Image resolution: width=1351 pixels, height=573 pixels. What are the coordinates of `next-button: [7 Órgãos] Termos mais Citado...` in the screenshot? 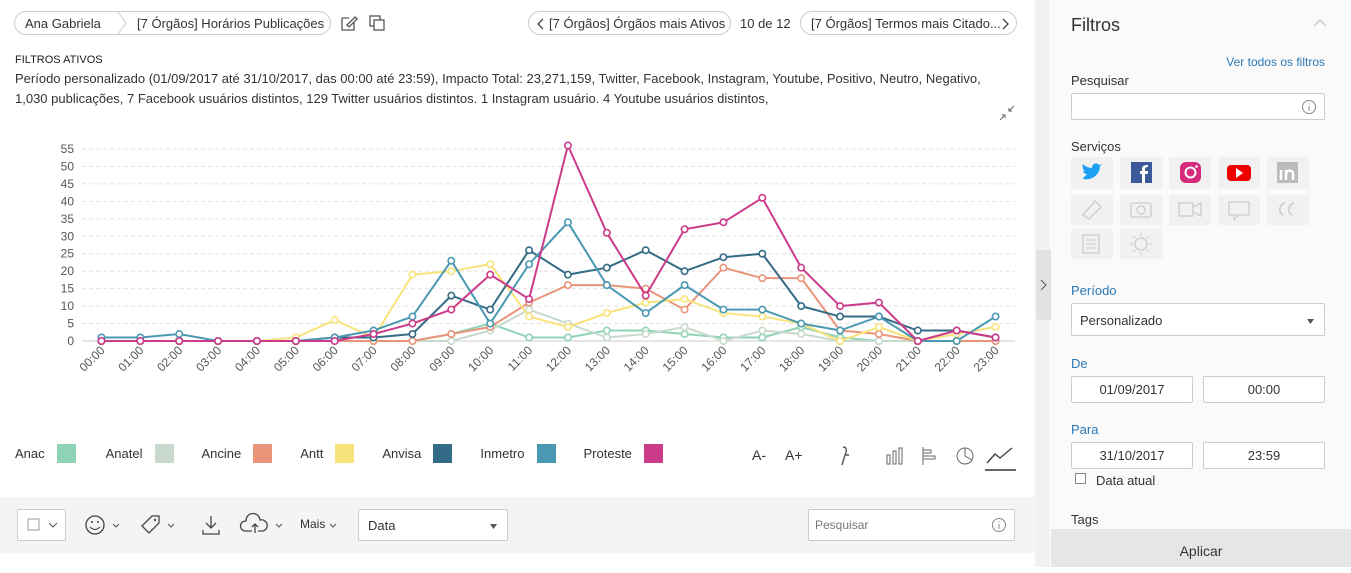 It's located at (908, 23).